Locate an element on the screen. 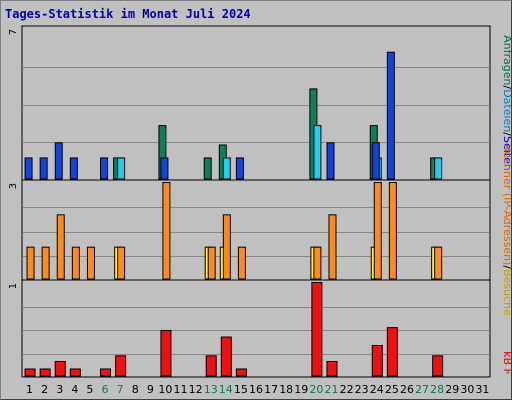 The height and width of the screenshot is (400, 512). y-max-label-top: 7 is located at coordinates (13, 32).